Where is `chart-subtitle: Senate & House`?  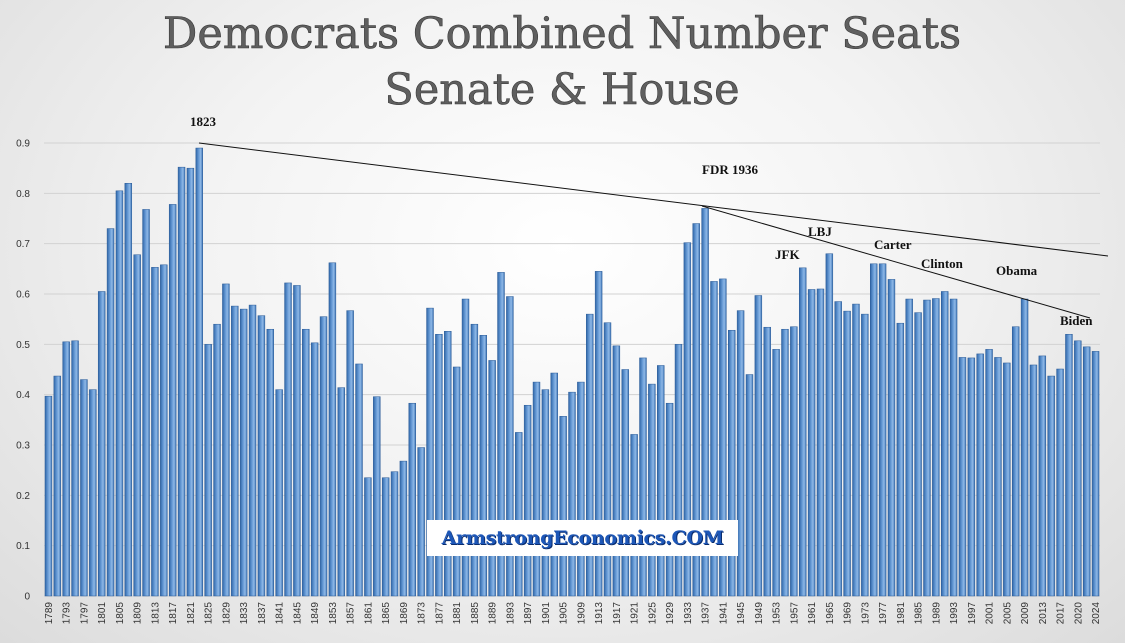
chart-subtitle: Senate & House is located at coordinates (561, 90).